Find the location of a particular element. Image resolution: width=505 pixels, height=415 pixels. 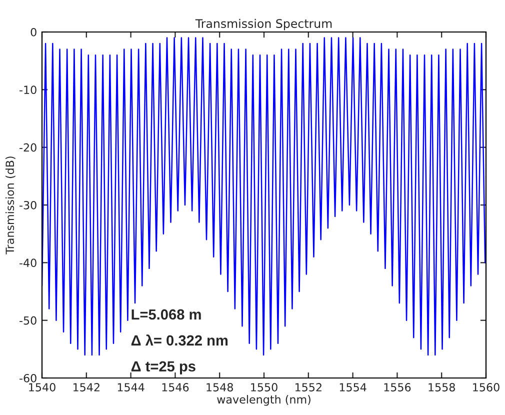

y-tick-label: -60 is located at coordinates (28, 378).